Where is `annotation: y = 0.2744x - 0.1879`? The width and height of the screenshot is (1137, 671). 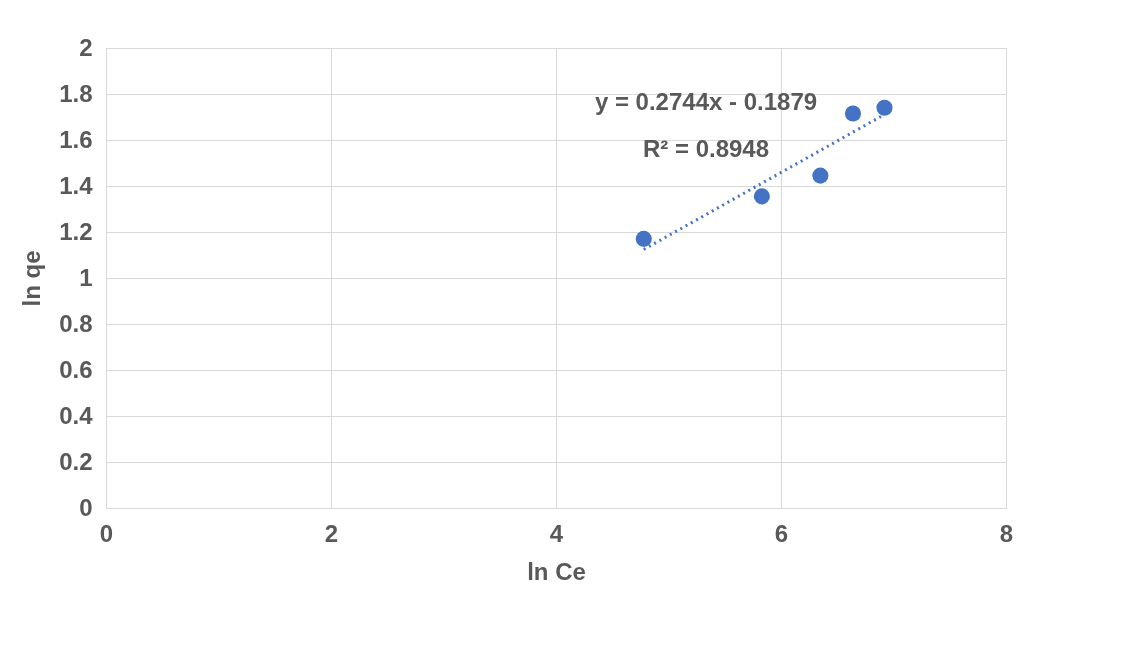
annotation: y = 0.2744x - 0.1879 is located at coordinates (706, 101).